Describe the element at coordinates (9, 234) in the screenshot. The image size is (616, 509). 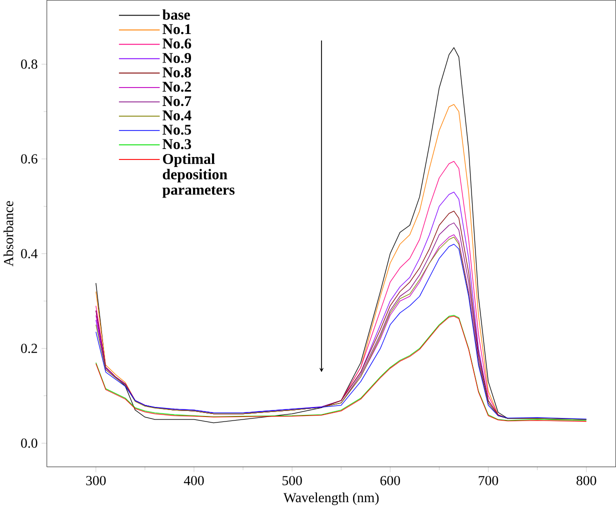
I see `y-axis-title: Absorbance` at that location.